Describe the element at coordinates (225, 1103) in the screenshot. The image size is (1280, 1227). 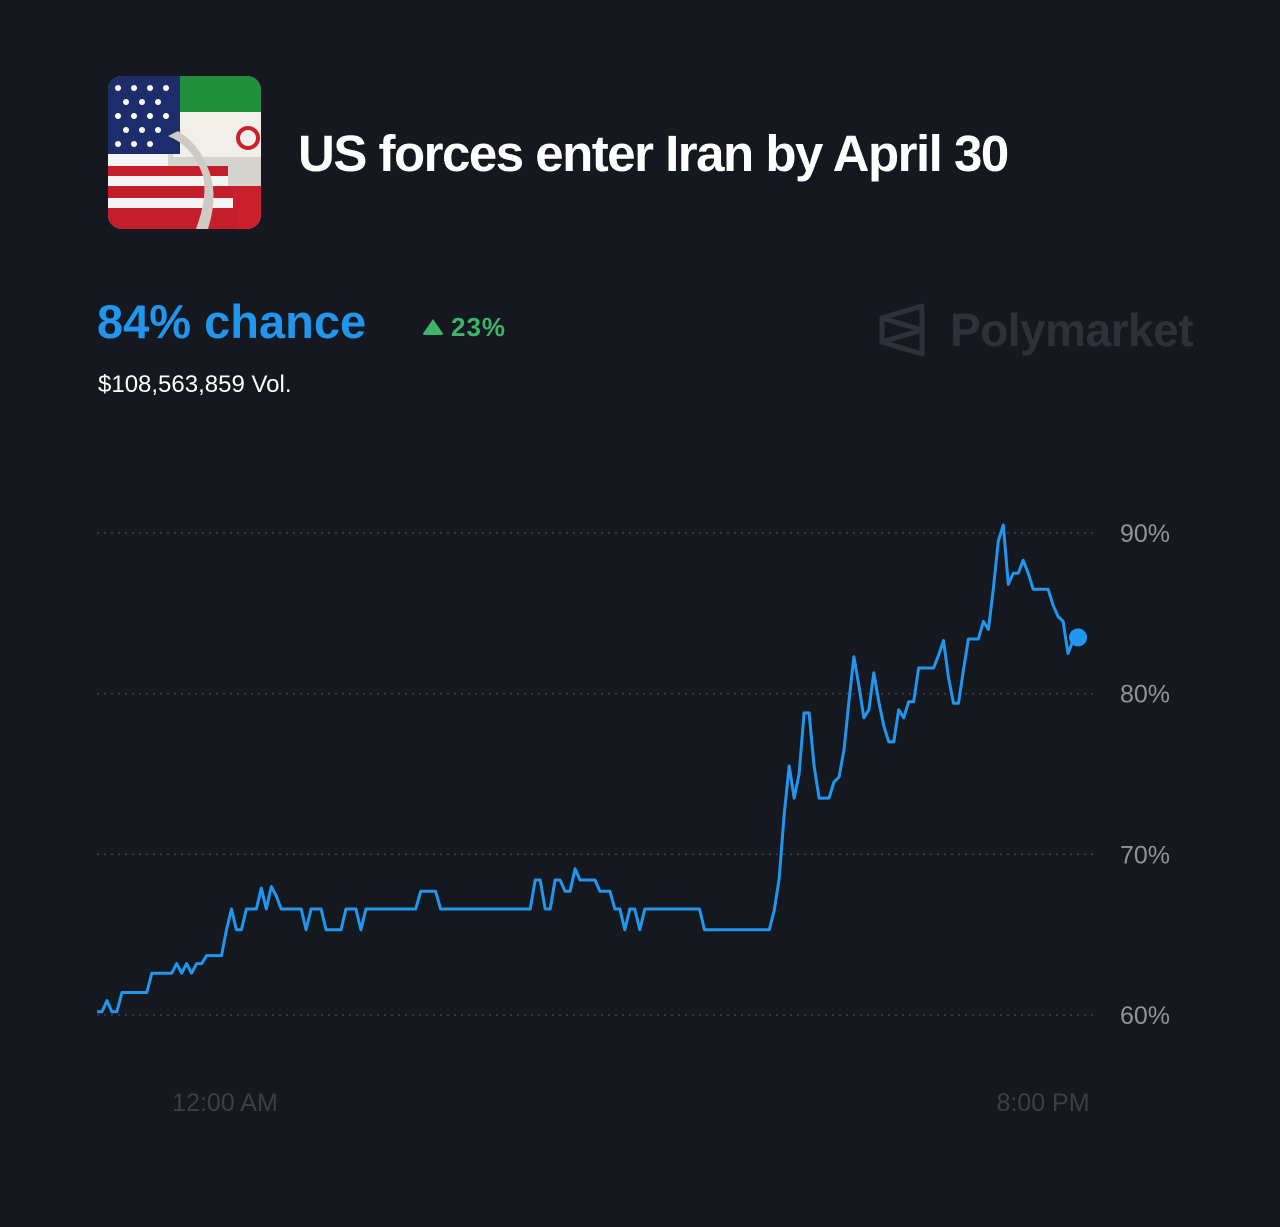
I see `x-tick-label: 12:00 AM` at that location.